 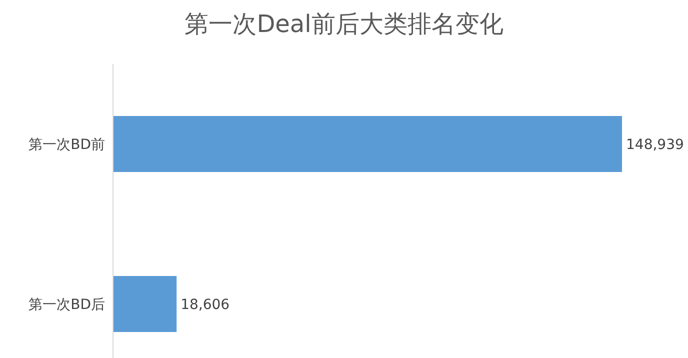 I want to click on chart-title: 第一次Deal前后大类排名变化, so click(x=344, y=24).